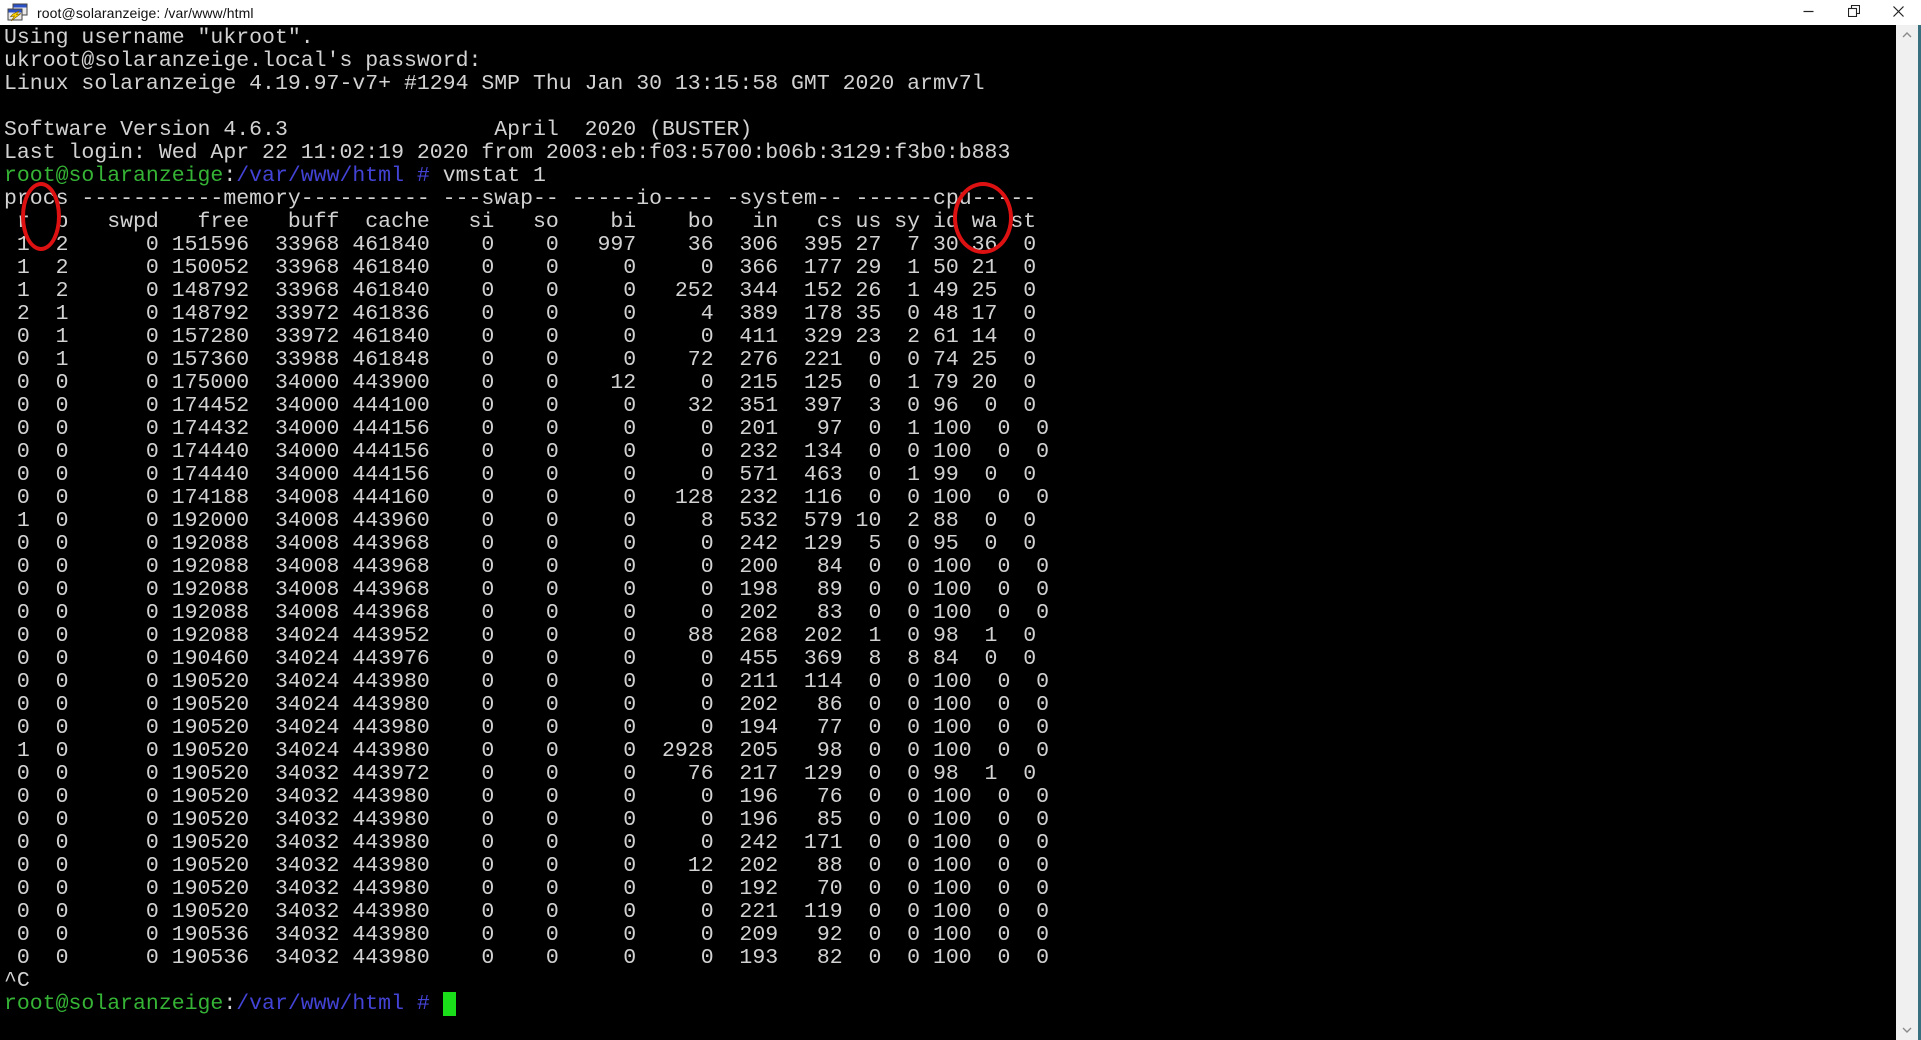 The image size is (1921, 1040). Describe the element at coordinates (449, 1004) in the screenshot. I see `terminal-cursor` at that location.